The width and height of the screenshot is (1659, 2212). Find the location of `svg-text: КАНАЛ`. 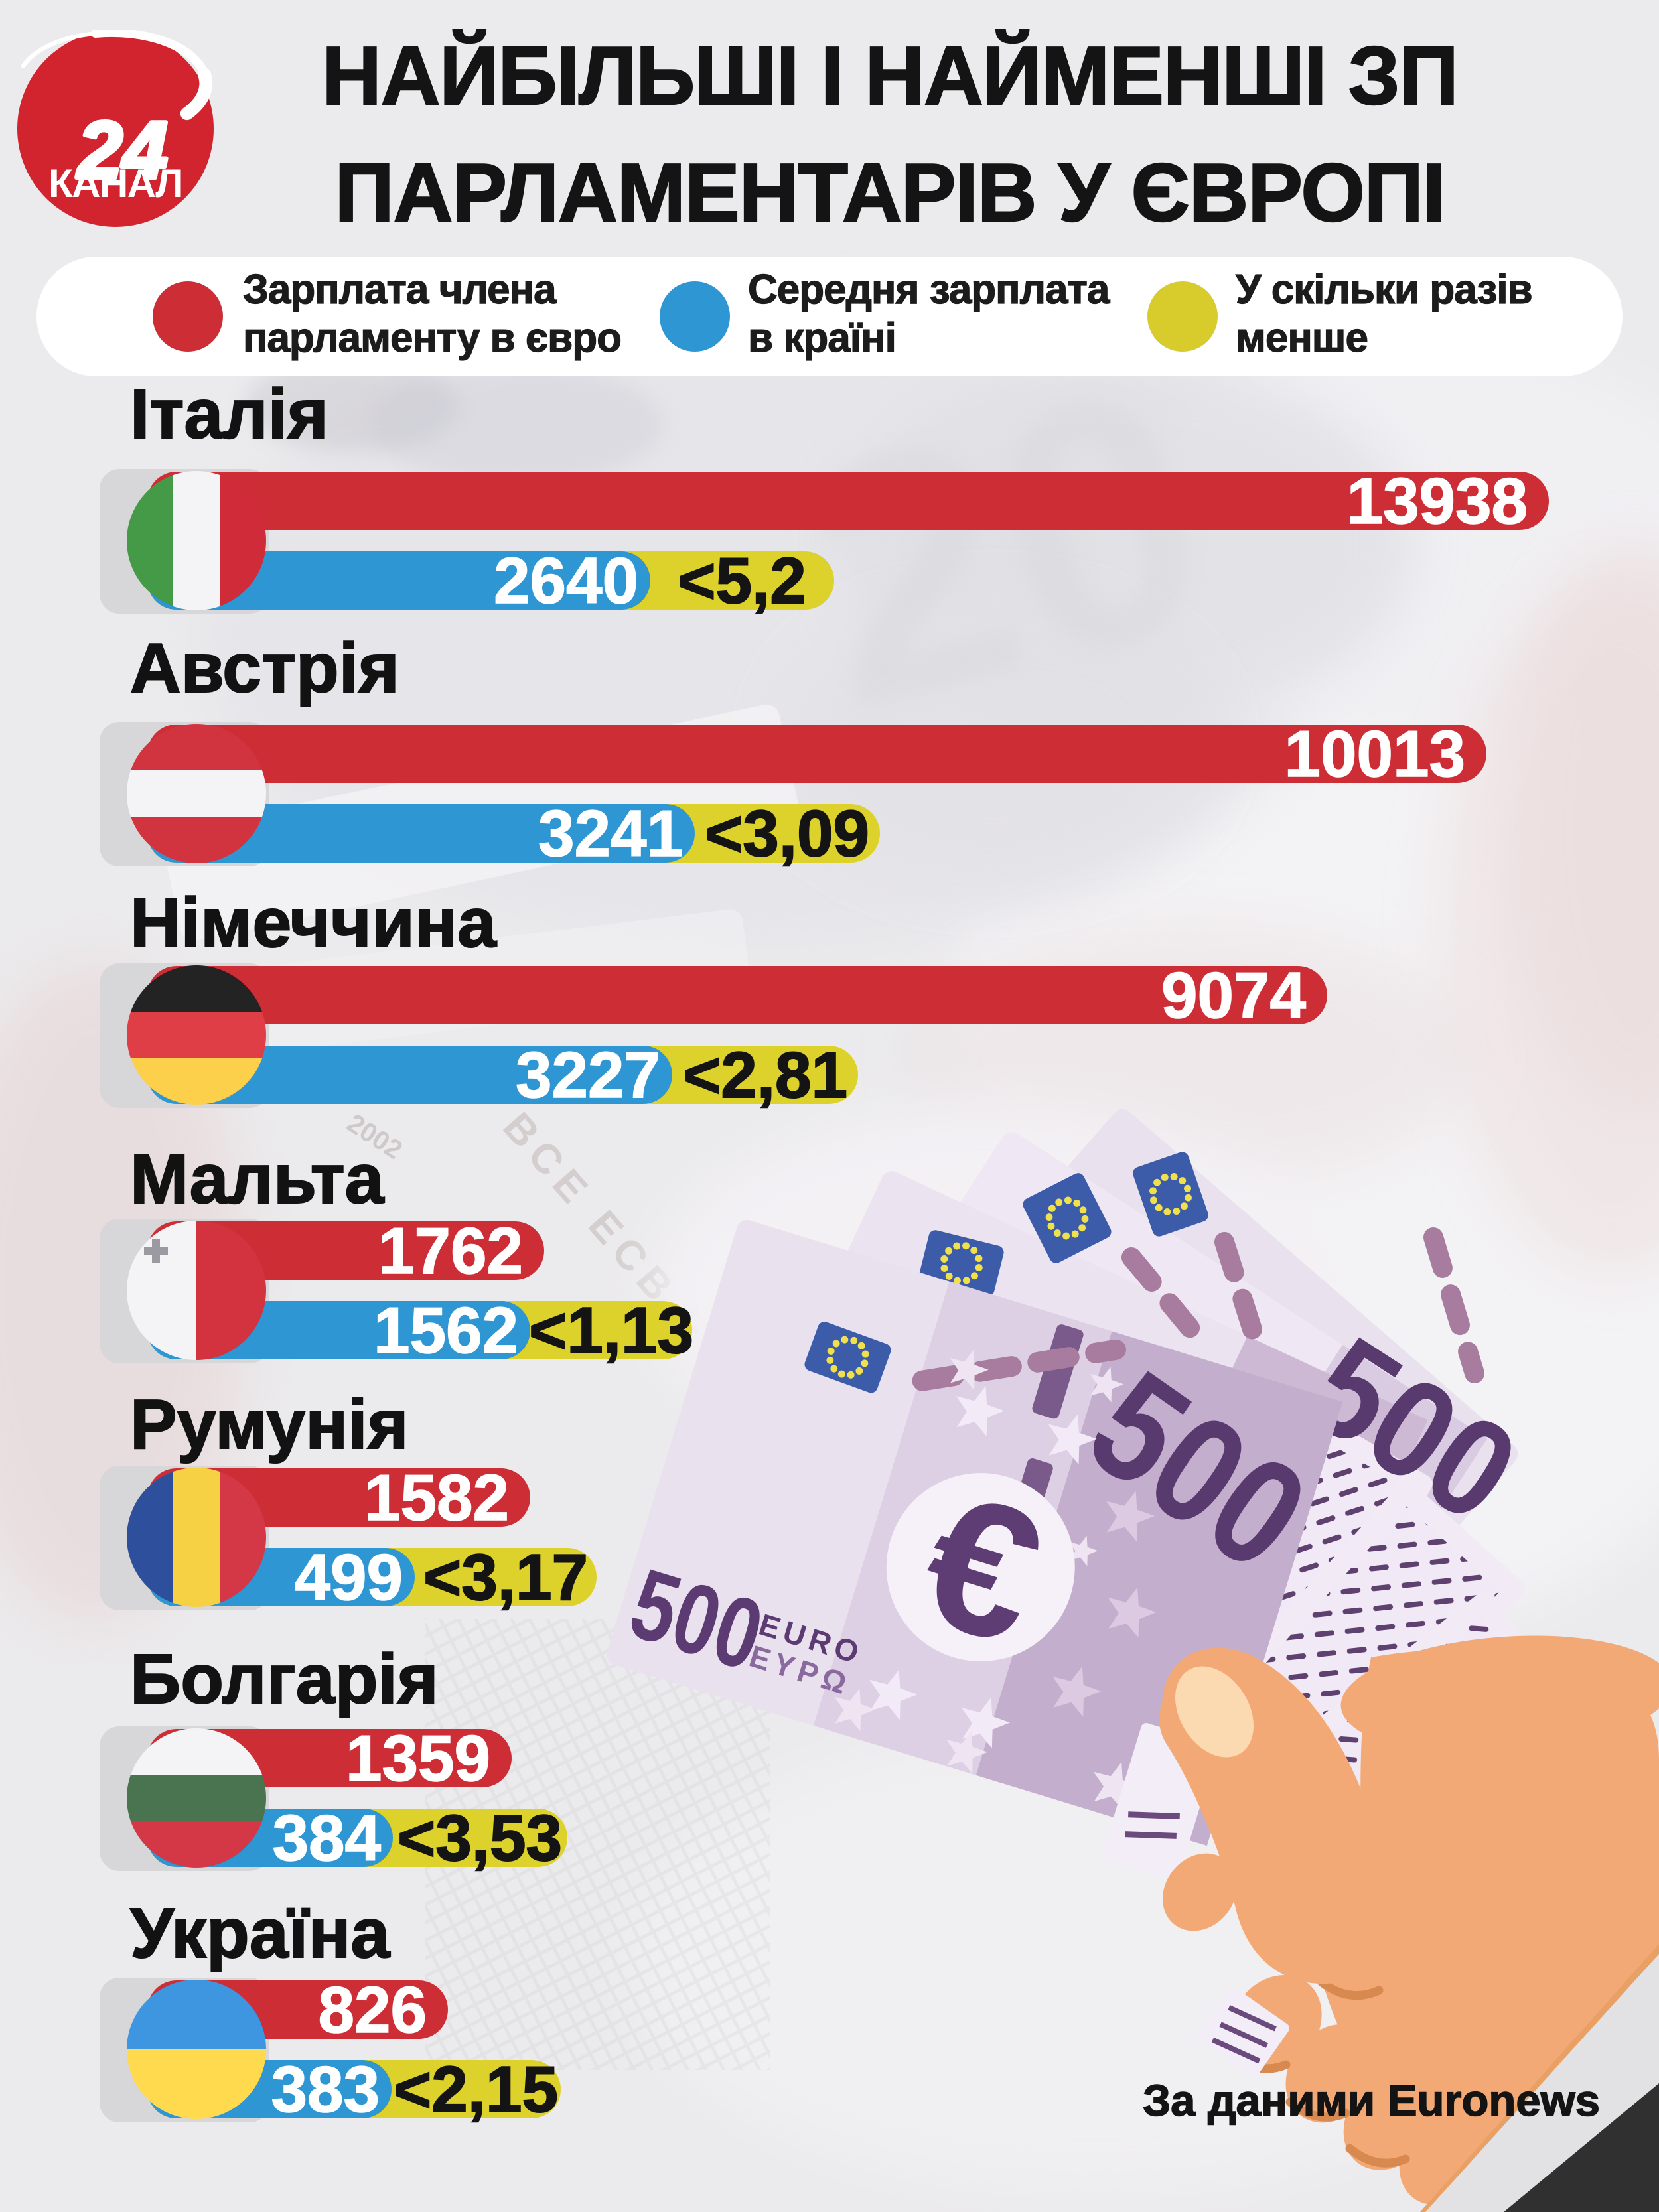

svg-text: КАНАЛ is located at coordinates (115, 183).